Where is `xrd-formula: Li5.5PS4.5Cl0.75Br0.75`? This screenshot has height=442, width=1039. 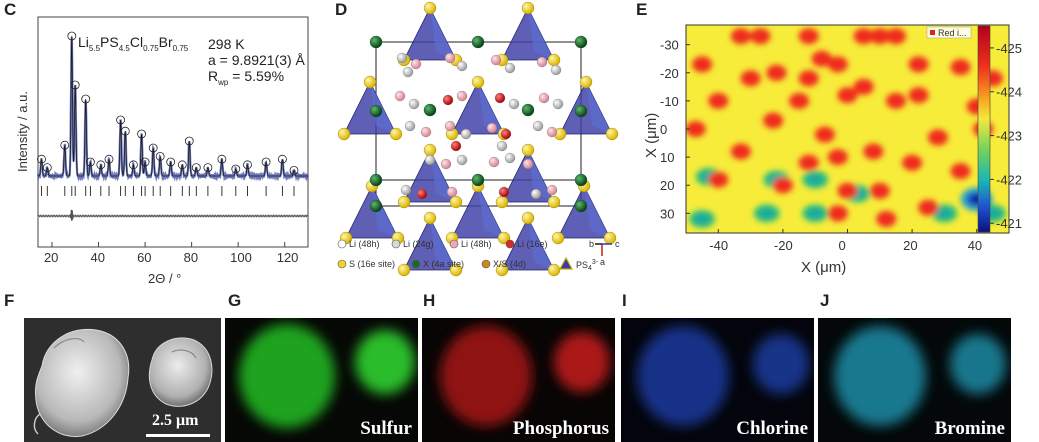
xrd-formula: Li5.5PS4.5Cl0.75Br0.75 is located at coordinates (133, 43).